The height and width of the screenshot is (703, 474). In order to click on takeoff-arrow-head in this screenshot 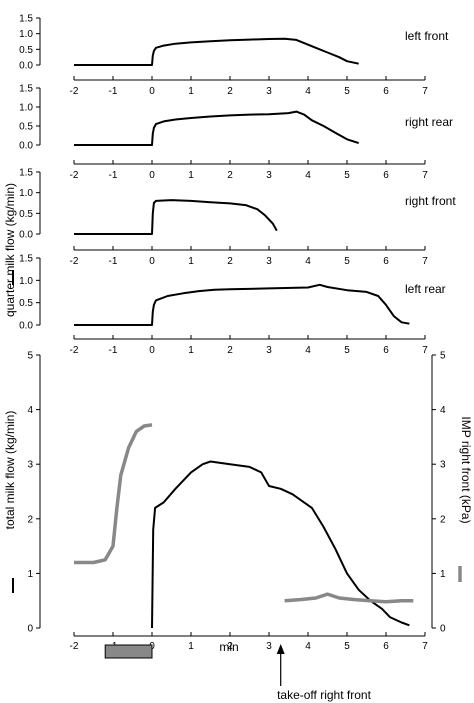, I will do `click(280, 649)`.